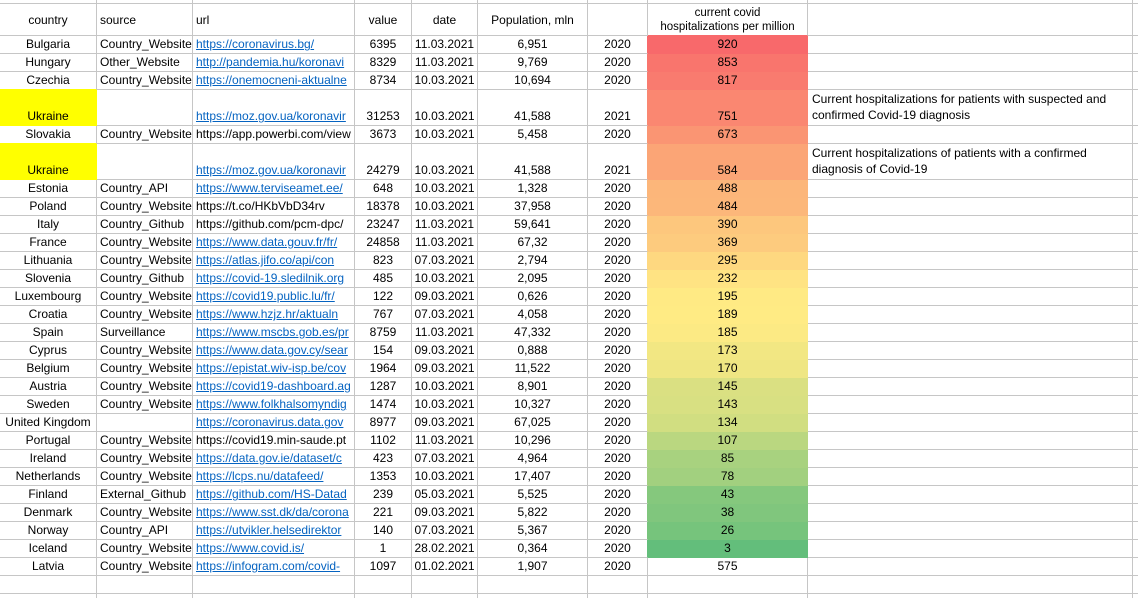  Describe the element at coordinates (728, 567) in the screenshot. I see `cell-hospitalizations: 575` at that location.